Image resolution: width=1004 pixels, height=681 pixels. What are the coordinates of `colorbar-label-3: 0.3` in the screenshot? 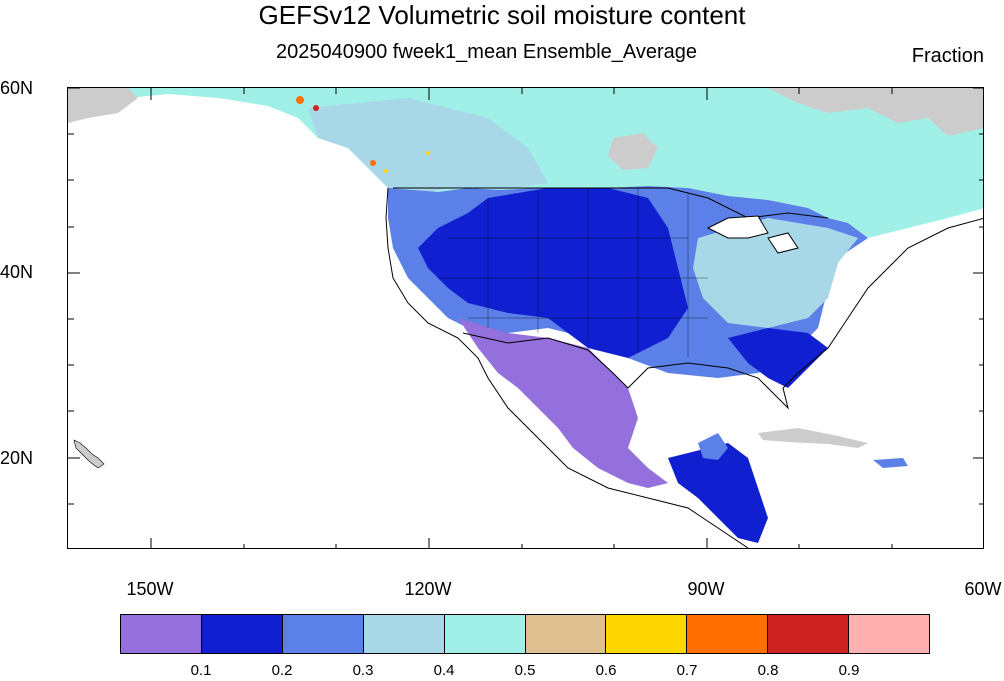 It's located at (363, 670).